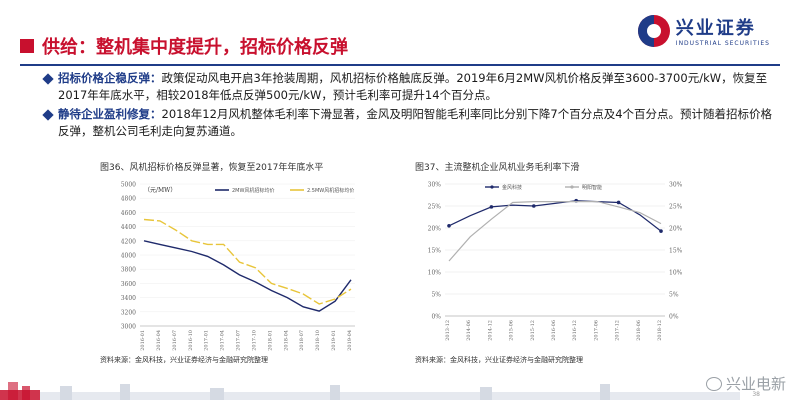 The width and height of the screenshot is (800, 400). What do you see at coordinates (128, 327) in the screenshot?
I see `y-tick-label: 3000` at bounding box center [128, 327].